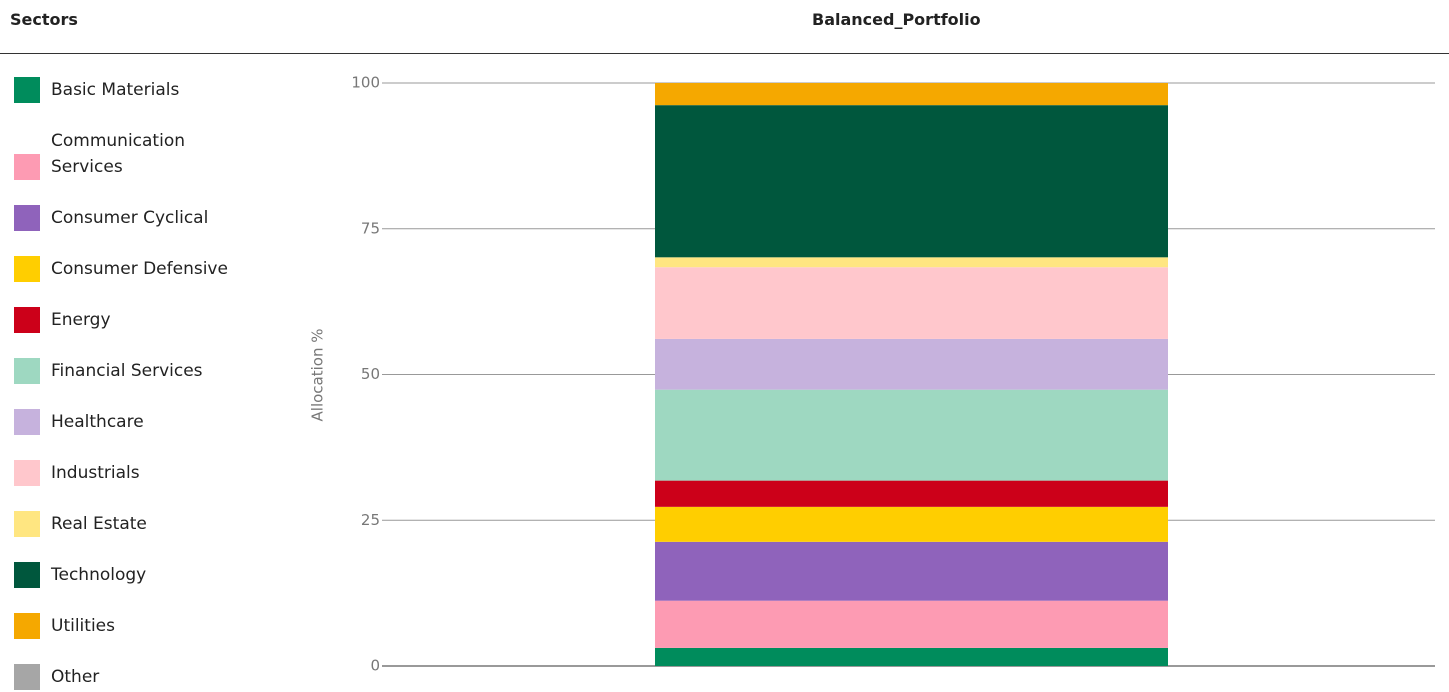 The image size is (1449, 692). I want to click on legend-label: Consumer Defensive, so click(139, 269).